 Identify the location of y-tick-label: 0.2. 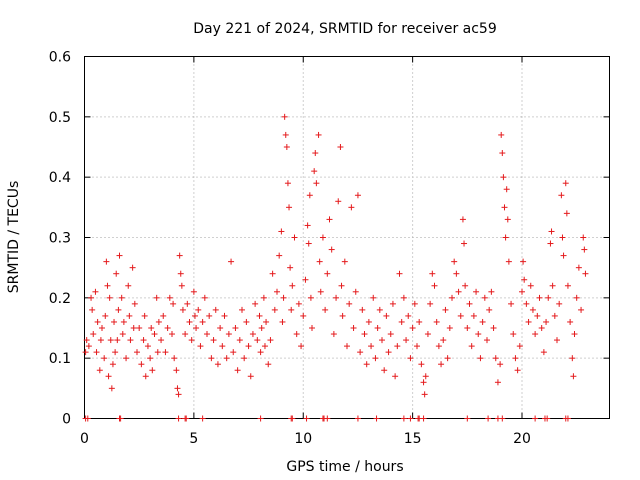
(60, 299).